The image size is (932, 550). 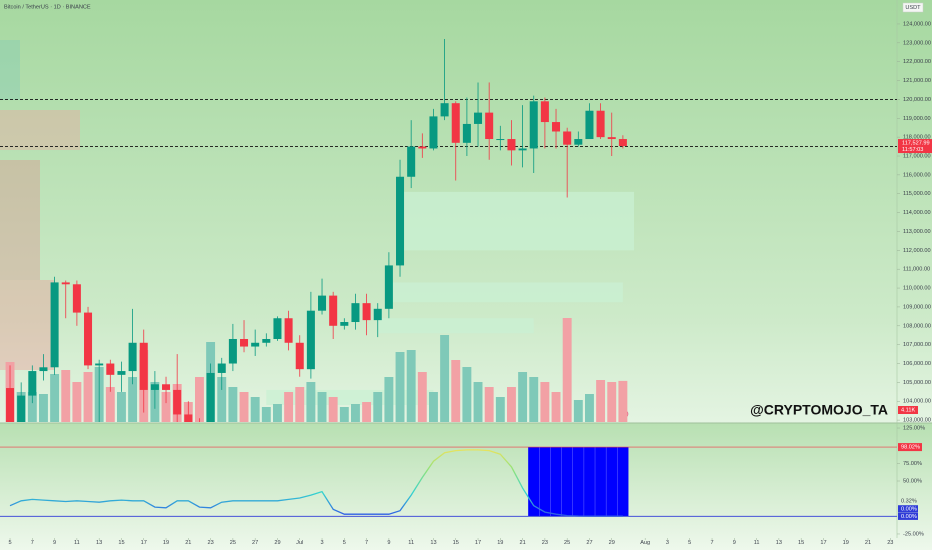 I want to click on y-tick-label: 121,000.00, so click(x=917, y=81).